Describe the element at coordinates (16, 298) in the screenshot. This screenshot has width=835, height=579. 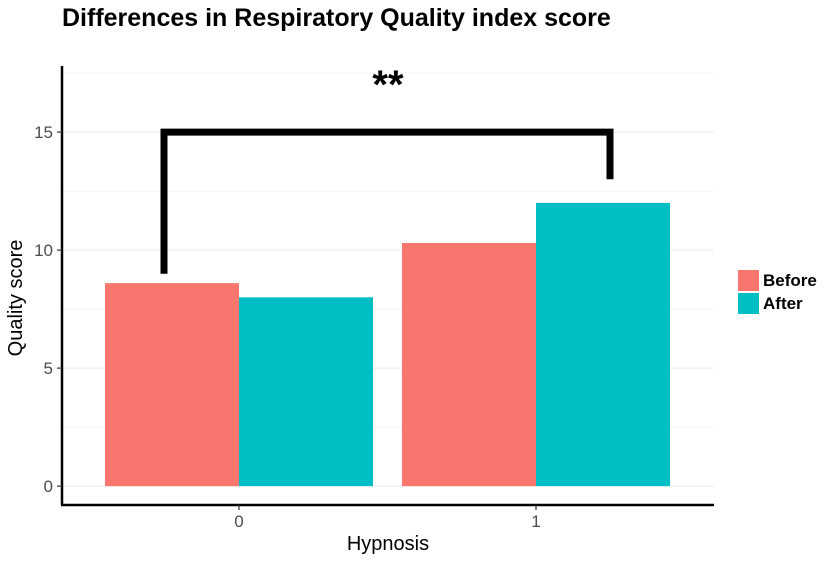
I see `y-axis-title: Quality score` at that location.